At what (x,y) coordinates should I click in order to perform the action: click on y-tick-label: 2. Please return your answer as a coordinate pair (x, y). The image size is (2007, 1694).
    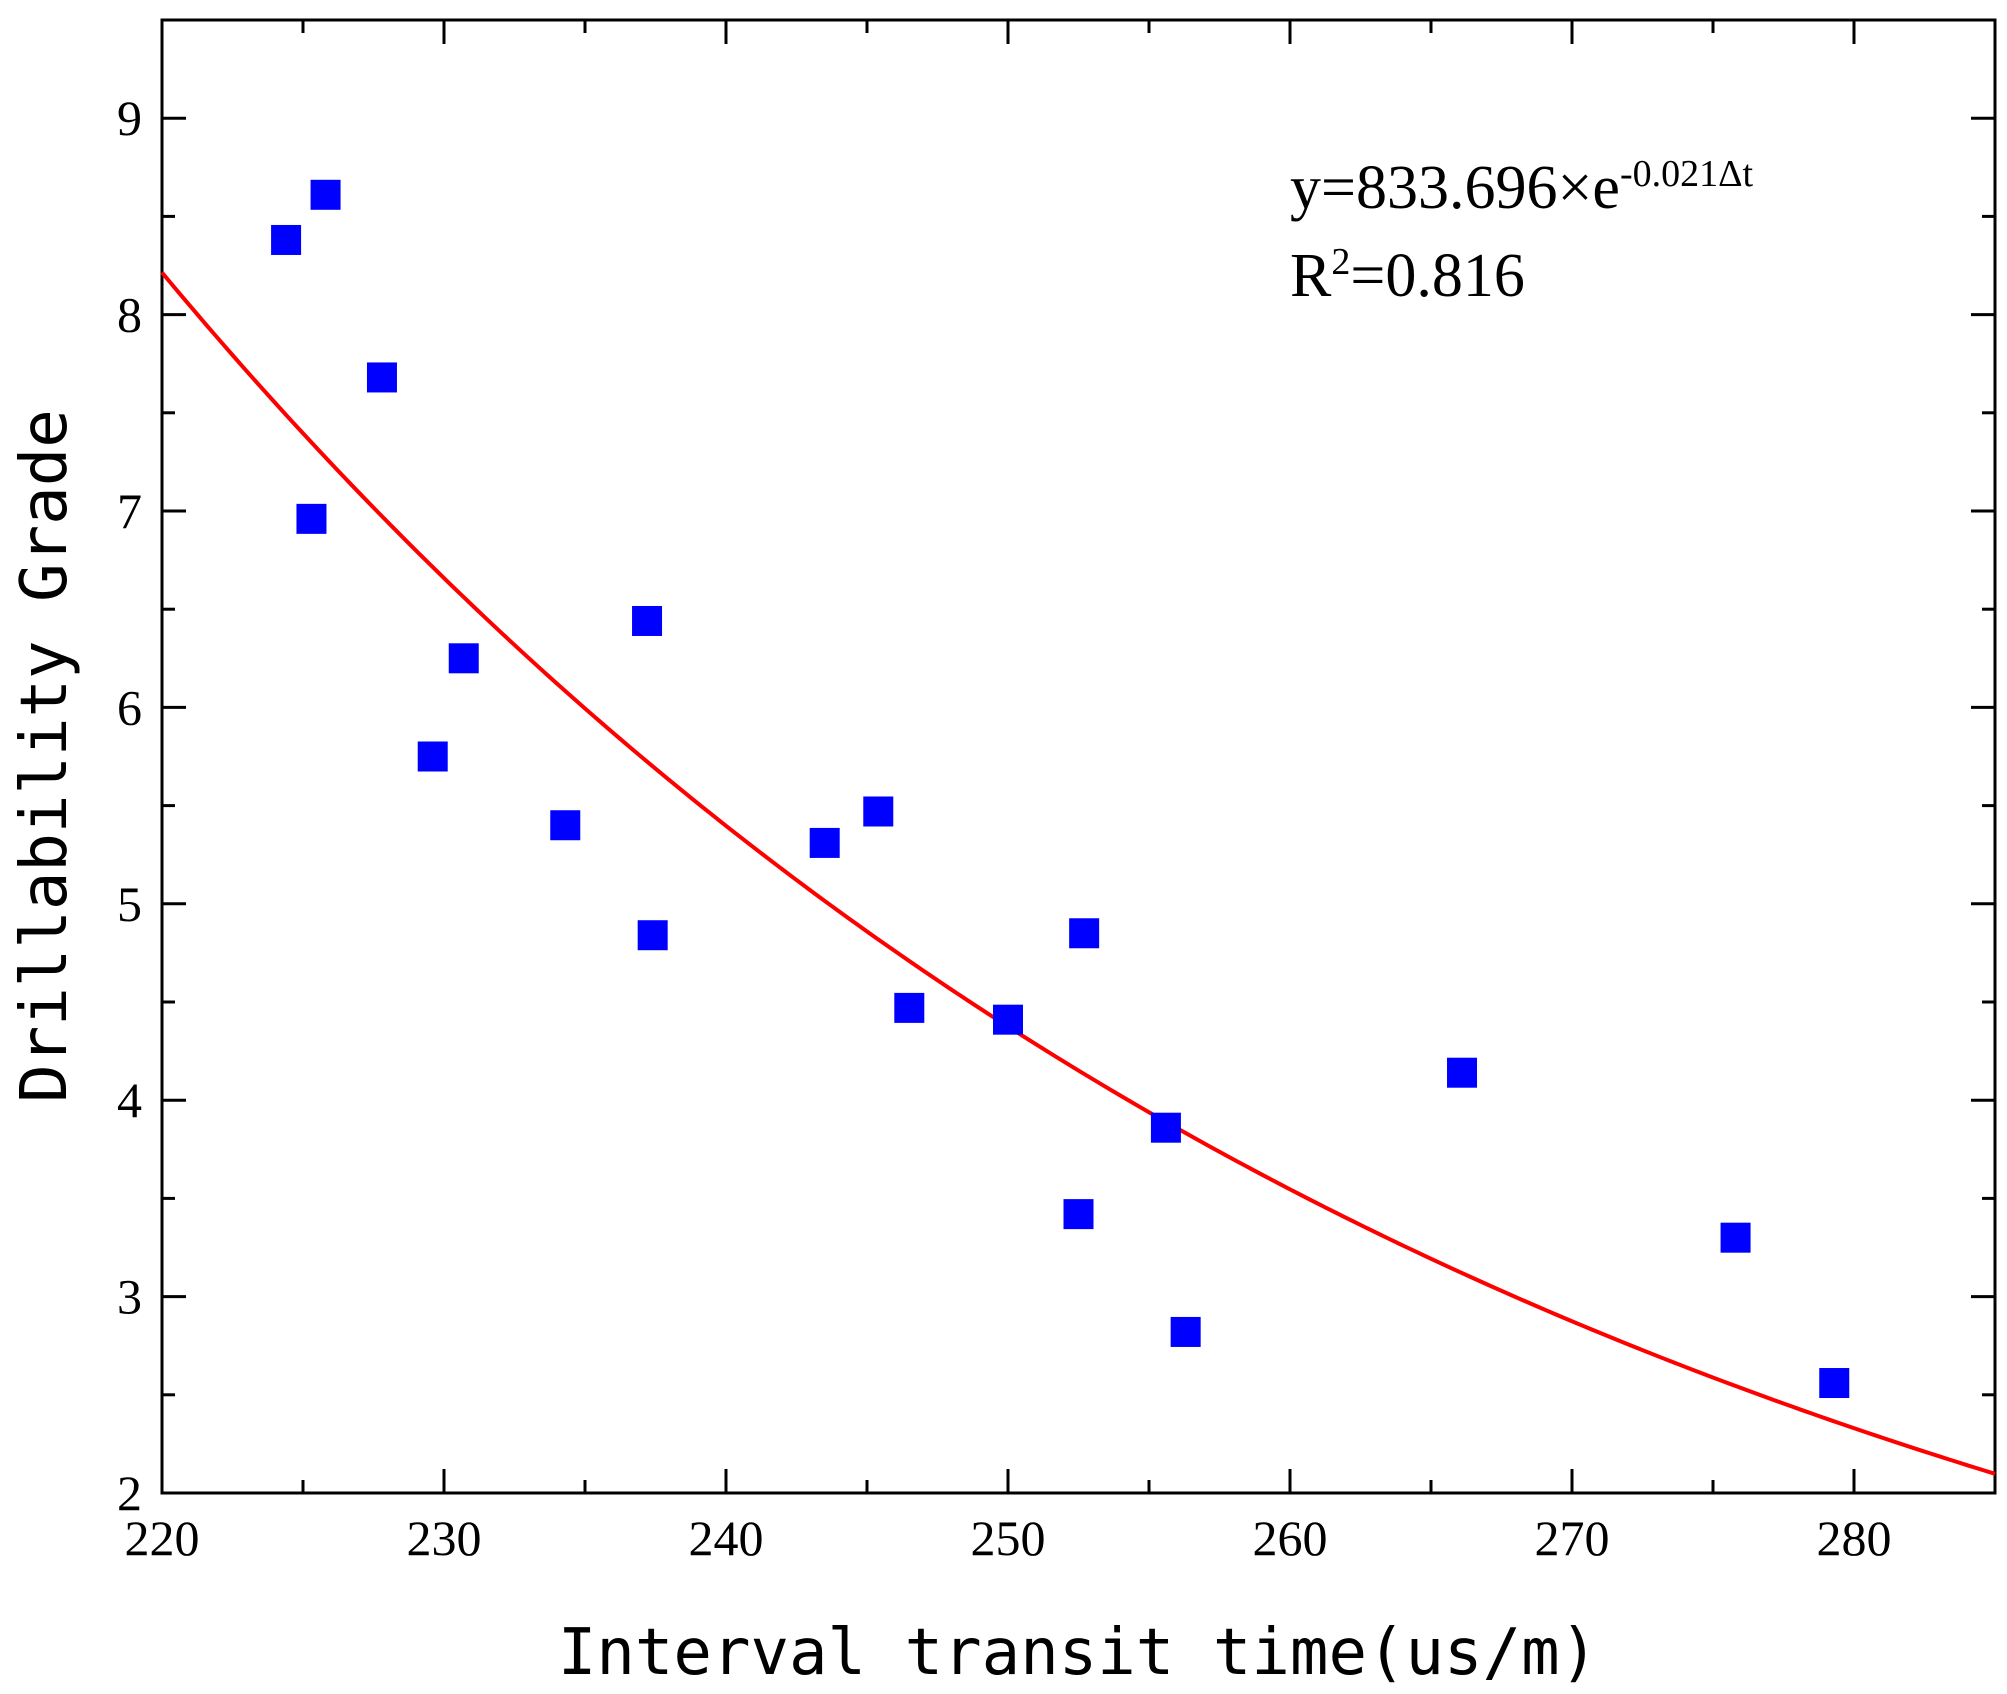
    Looking at the image, I should click on (129, 1493).